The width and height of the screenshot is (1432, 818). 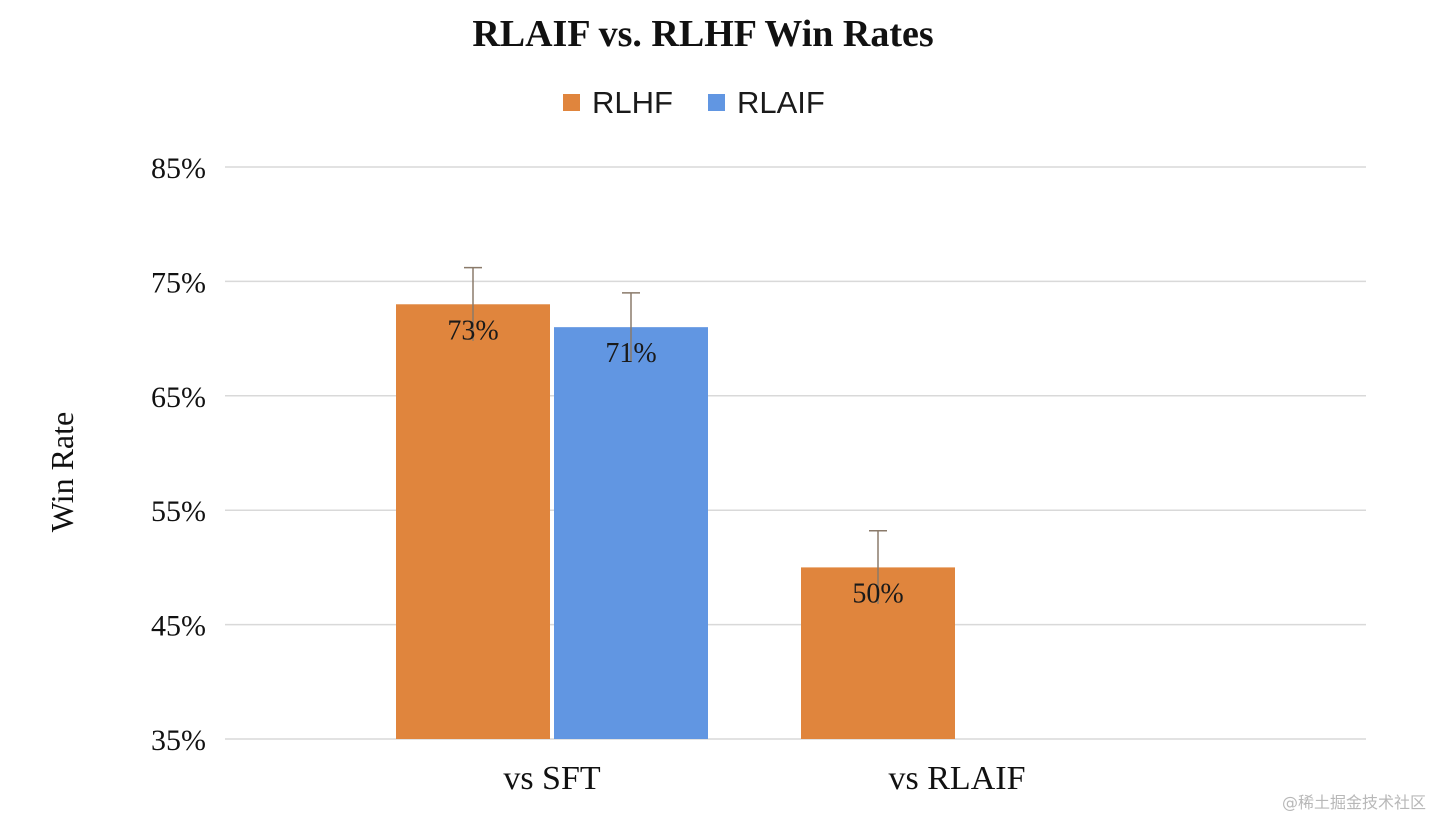 I want to click on y-tick-label: 55%, so click(x=178, y=511).